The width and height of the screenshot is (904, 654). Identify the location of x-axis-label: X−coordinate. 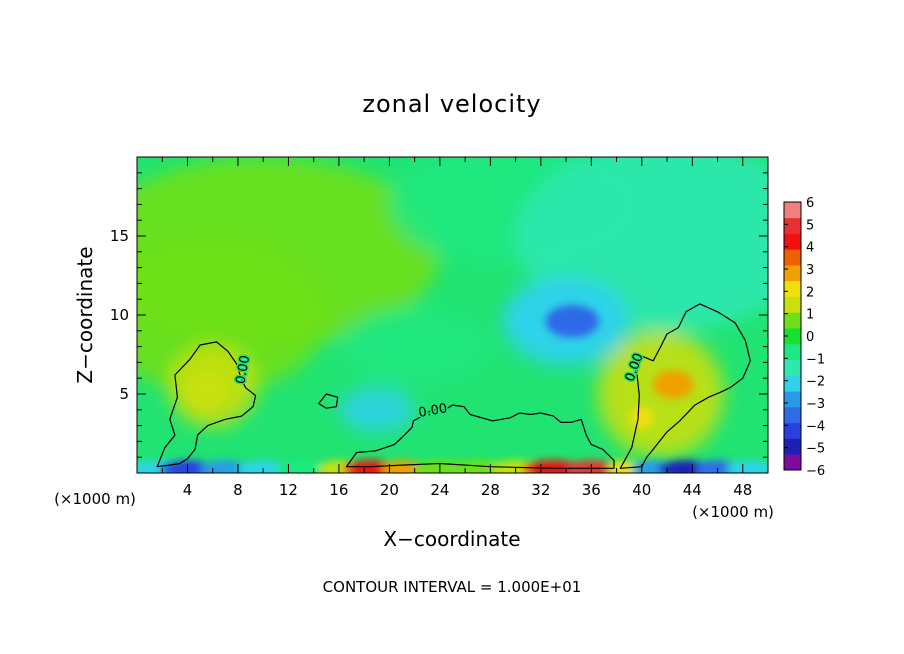
(451, 539).